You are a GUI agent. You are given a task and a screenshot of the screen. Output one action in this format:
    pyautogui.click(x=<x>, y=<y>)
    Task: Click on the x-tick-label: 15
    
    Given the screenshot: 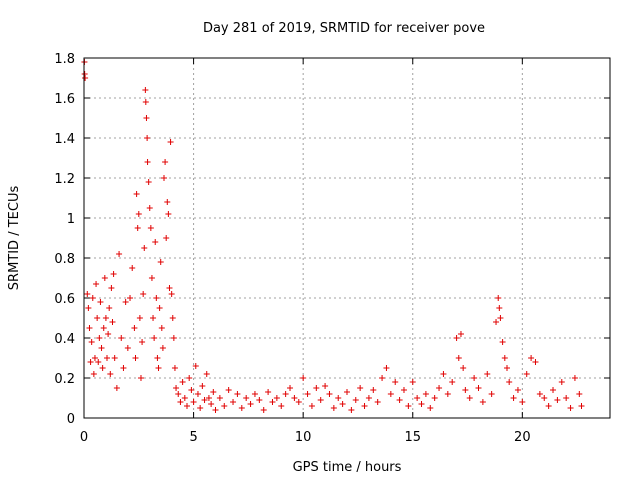 What is the action you would take?
    pyautogui.click(x=412, y=437)
    